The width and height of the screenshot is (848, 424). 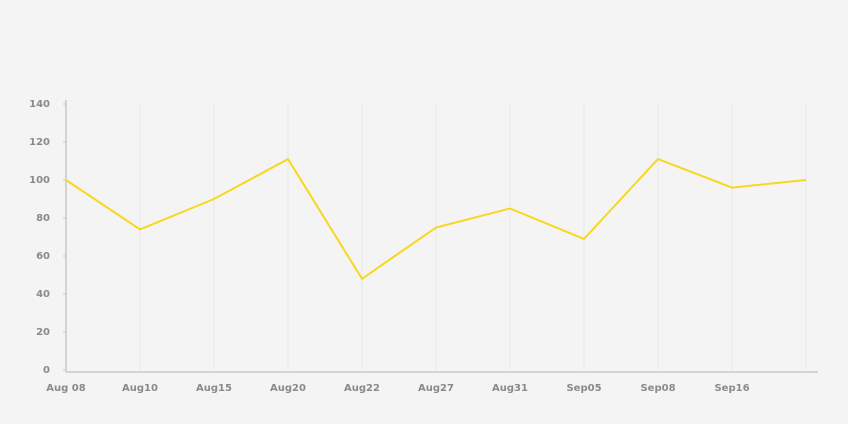 I want to click on x-tick-label: Aug15, so click(x=214, y=388).